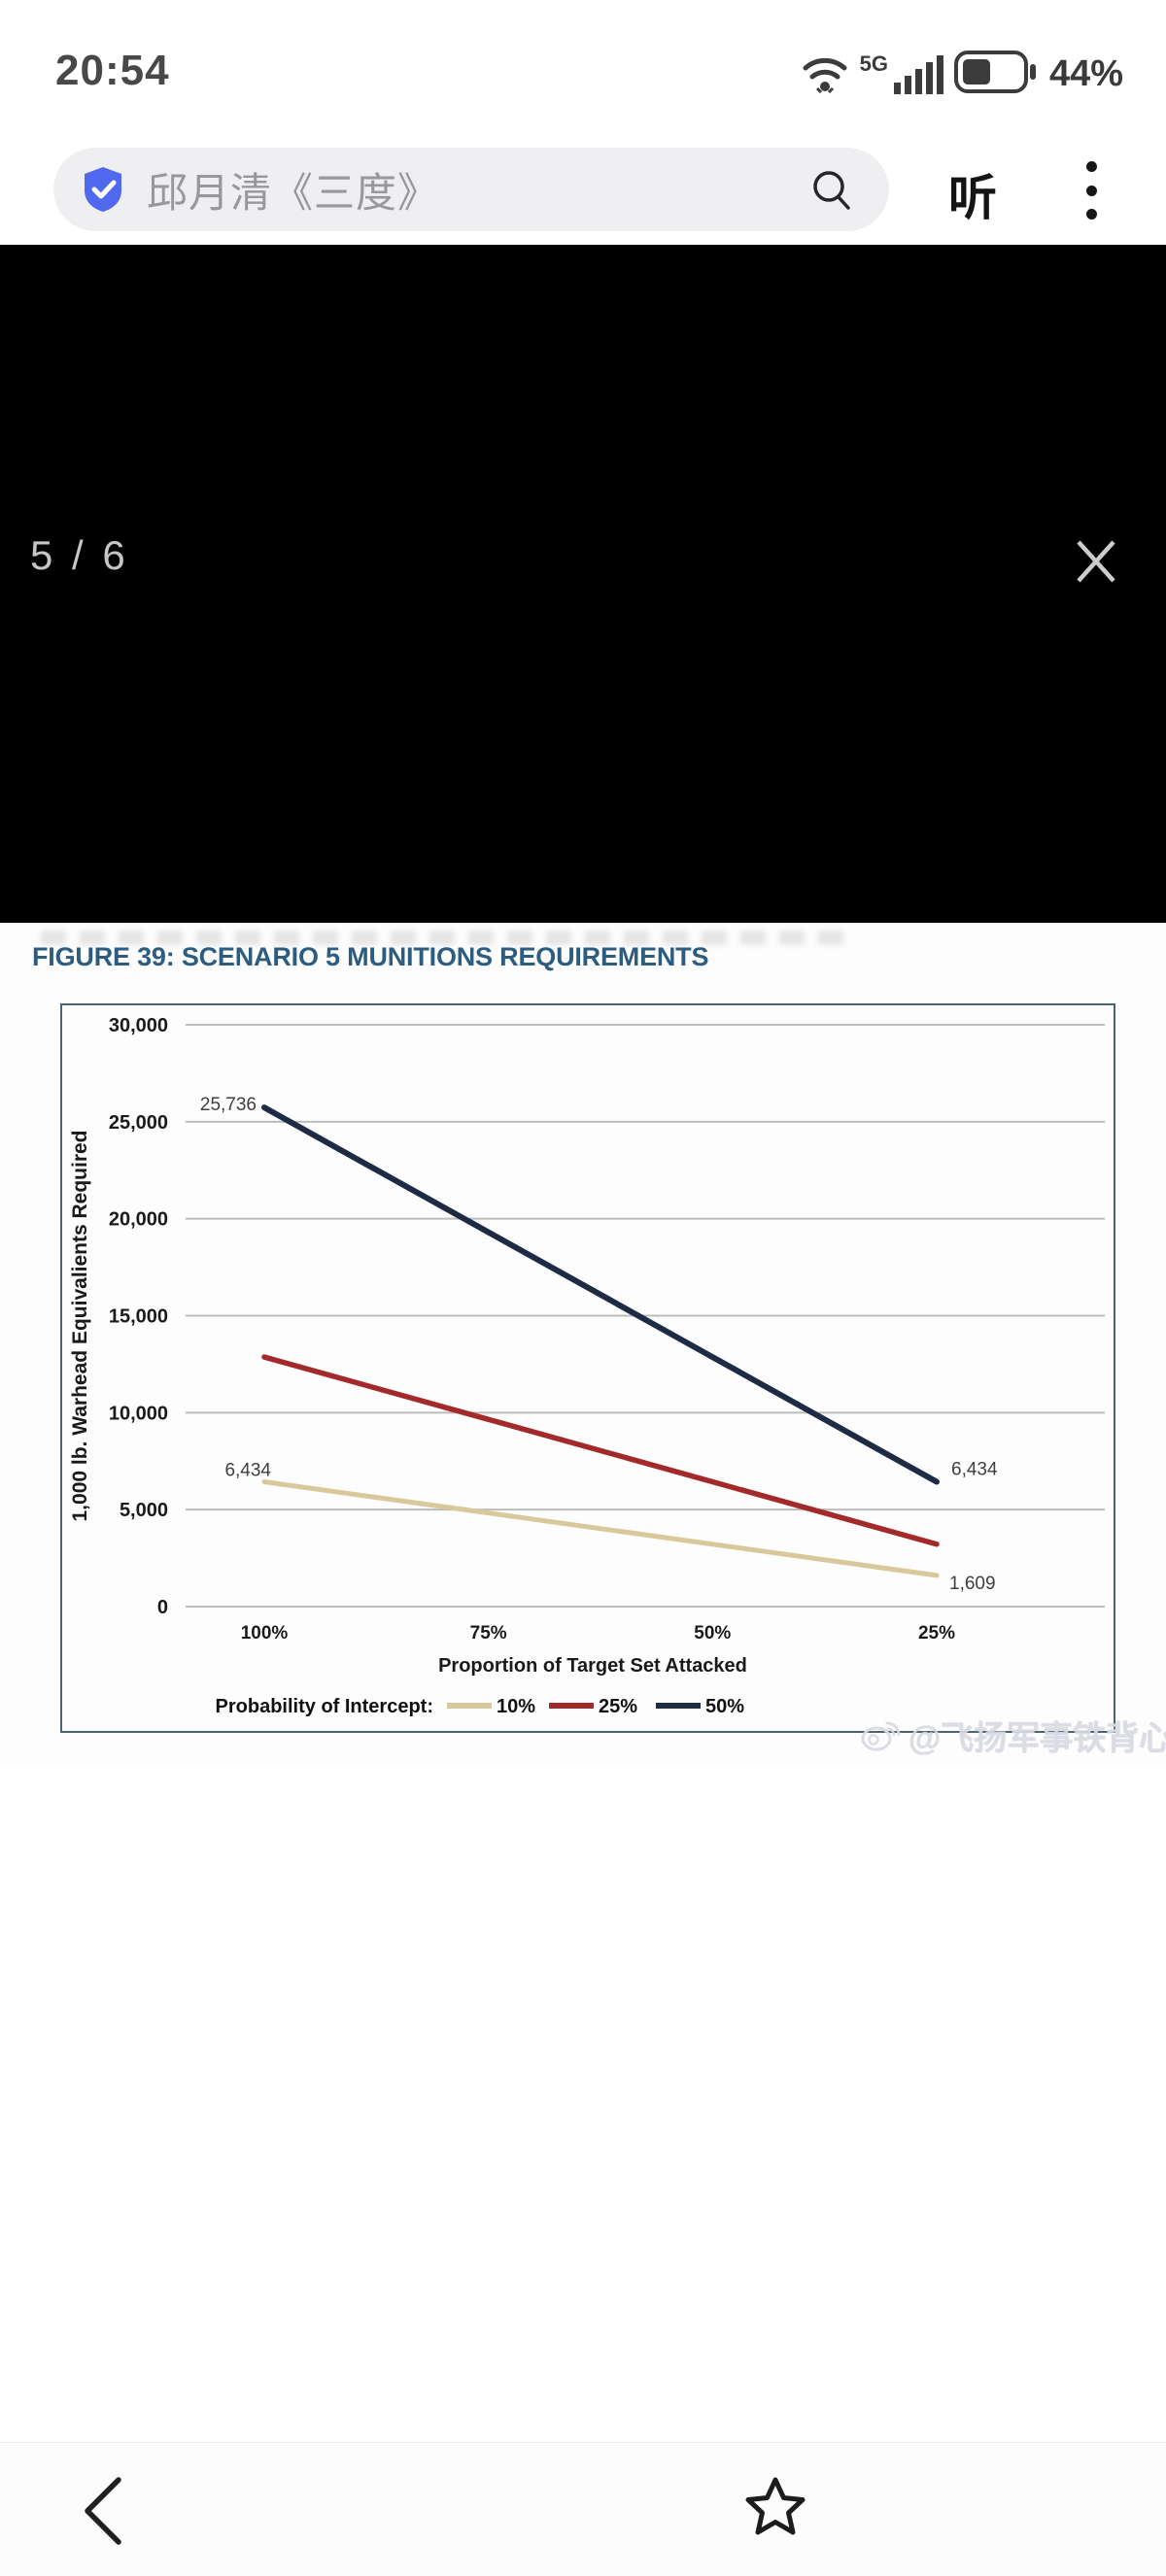 Image resolution: width=1166 pixels, height=2576 pixels. I want to click on image-page-counter: 5 / 6, so click(79, 555).